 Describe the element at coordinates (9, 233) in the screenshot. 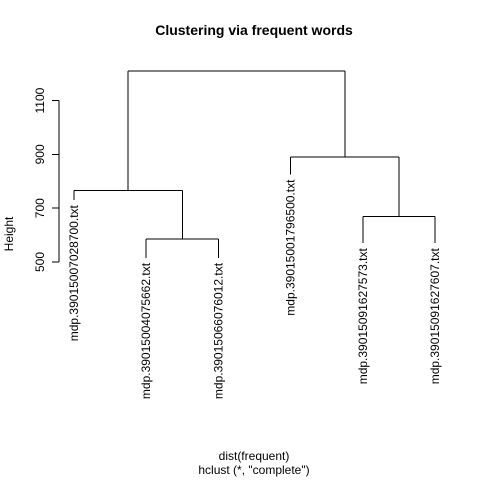

I see `y-axis-label: Height` at that location.